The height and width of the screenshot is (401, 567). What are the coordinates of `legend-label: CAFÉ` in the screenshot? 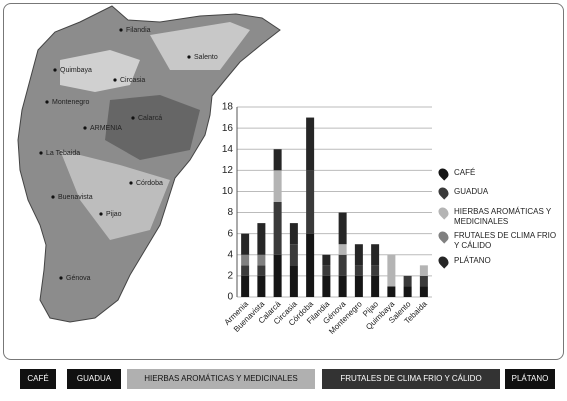 It's located at (465, 172).